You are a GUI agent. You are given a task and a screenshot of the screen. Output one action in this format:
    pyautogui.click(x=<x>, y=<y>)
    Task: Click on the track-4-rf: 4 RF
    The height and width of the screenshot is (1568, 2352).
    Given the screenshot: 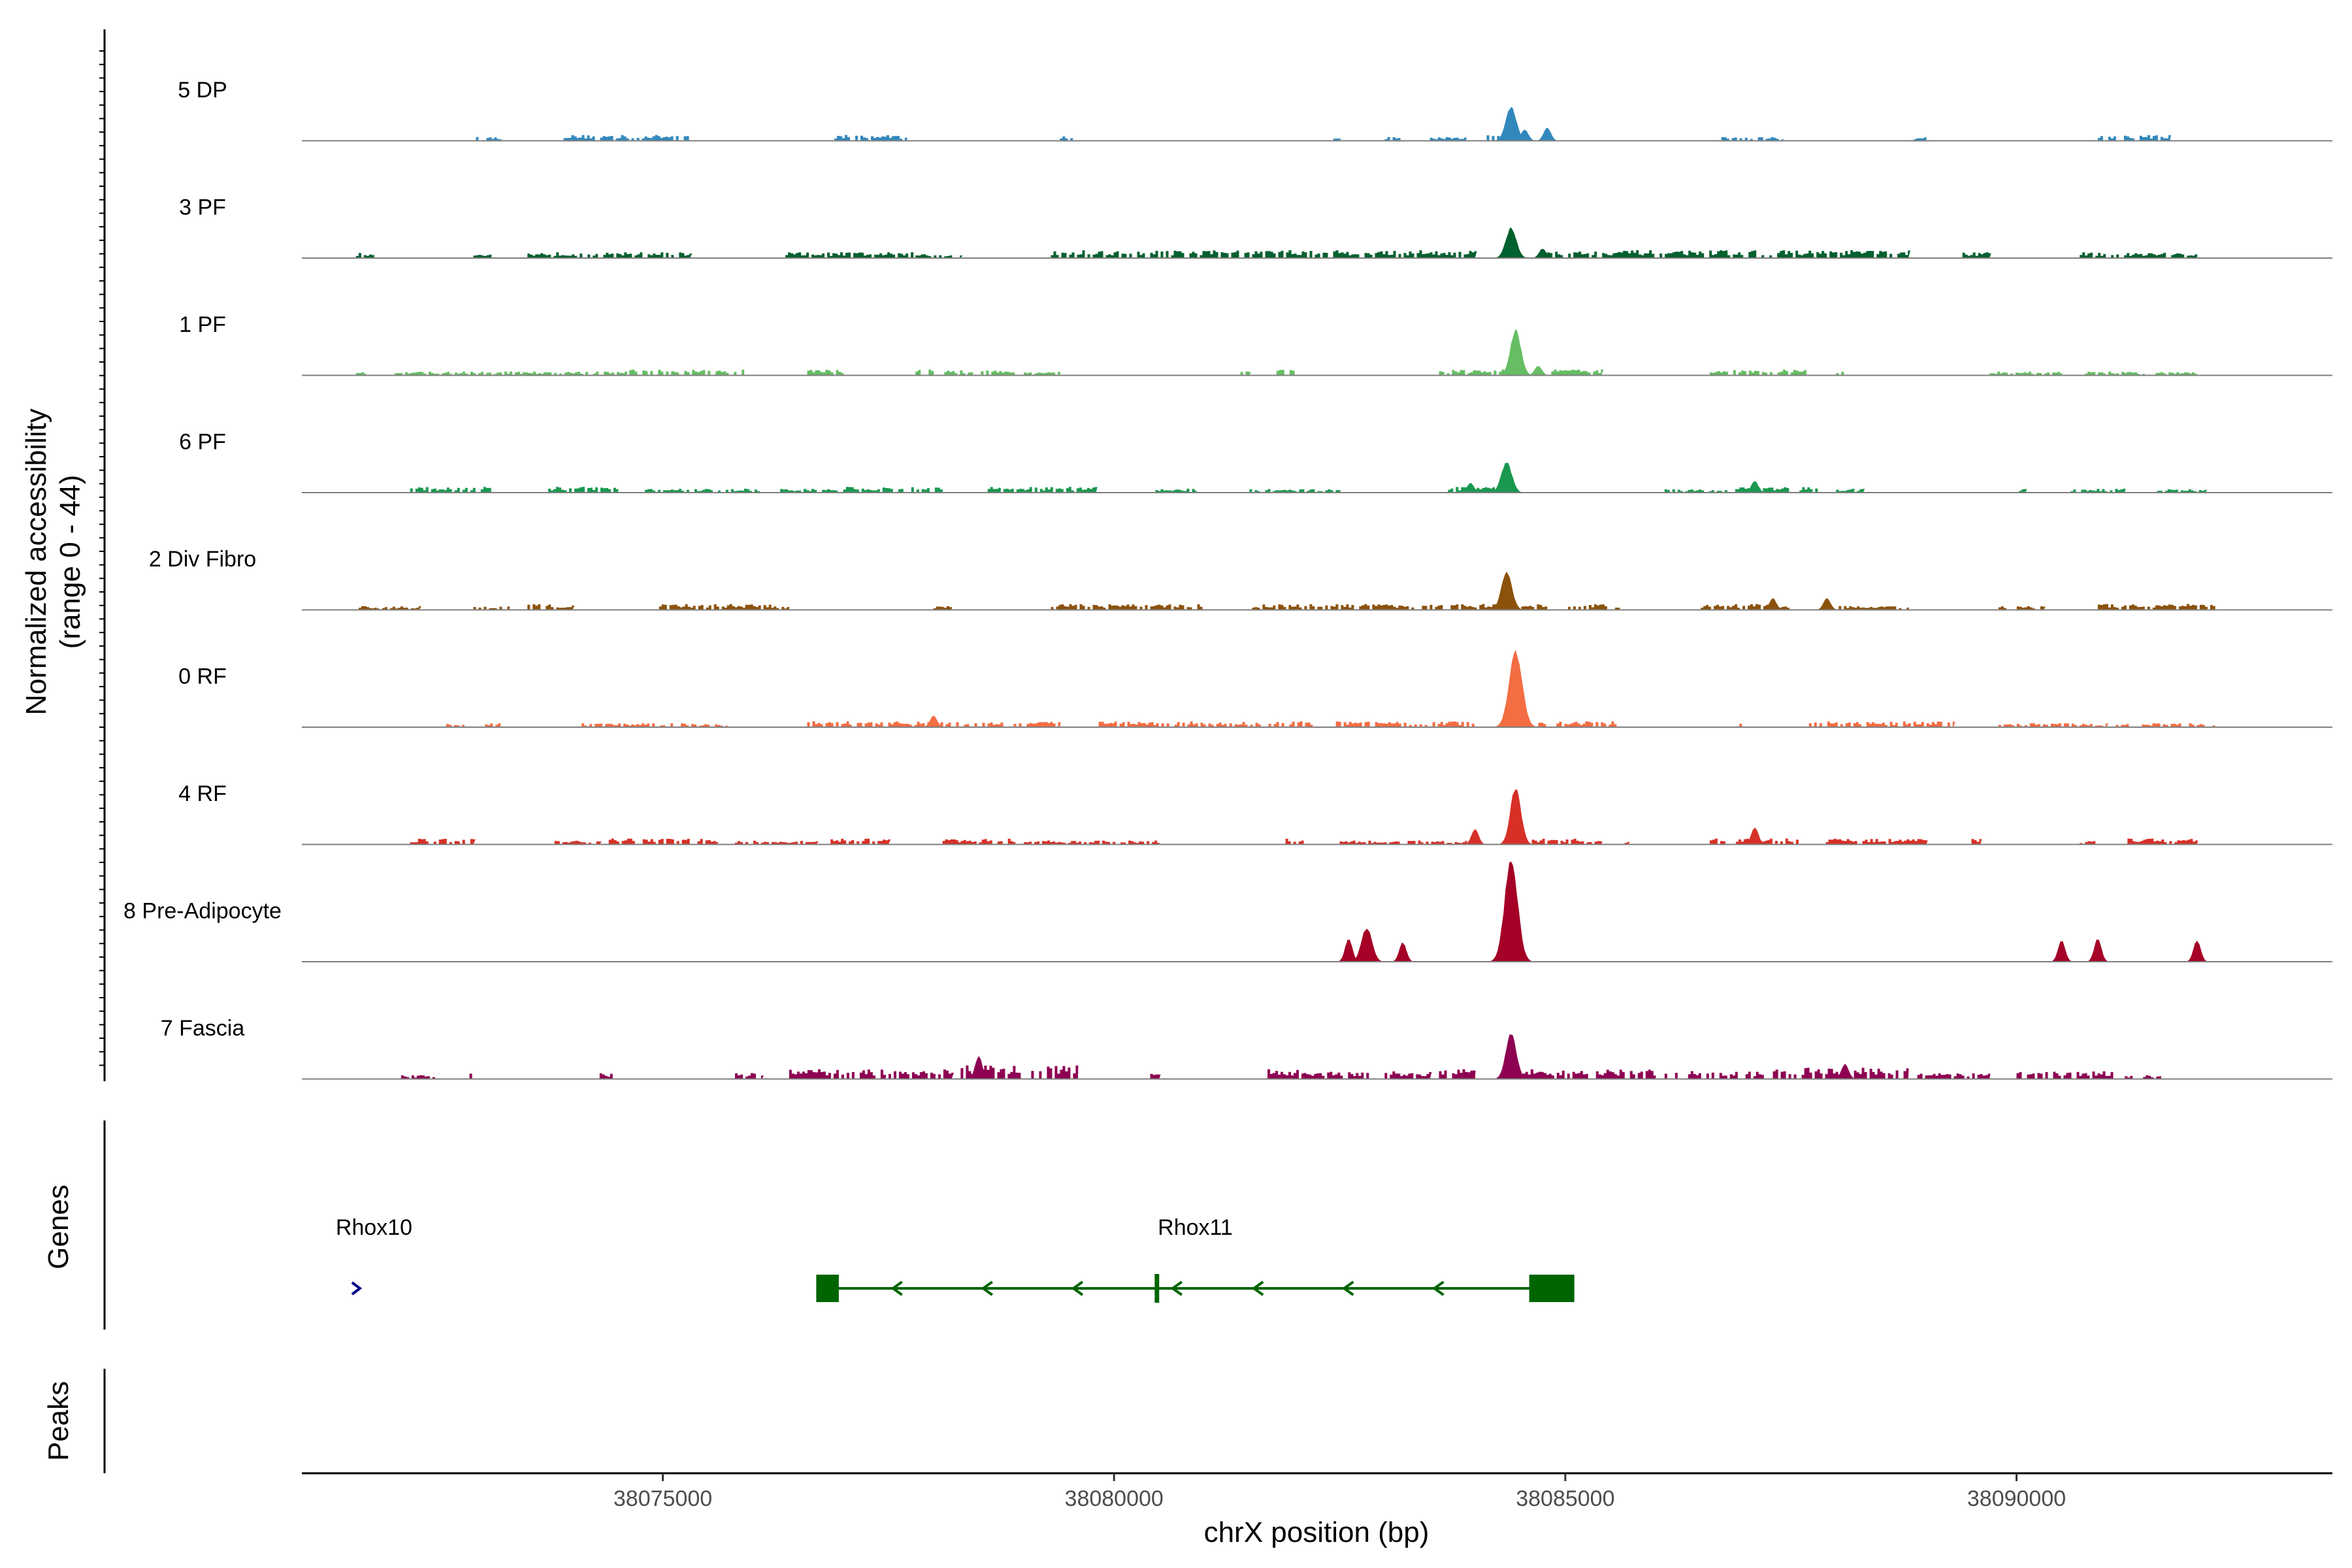 What is the action you would take?
    pyautogui.click(x=1255, y=813)
    